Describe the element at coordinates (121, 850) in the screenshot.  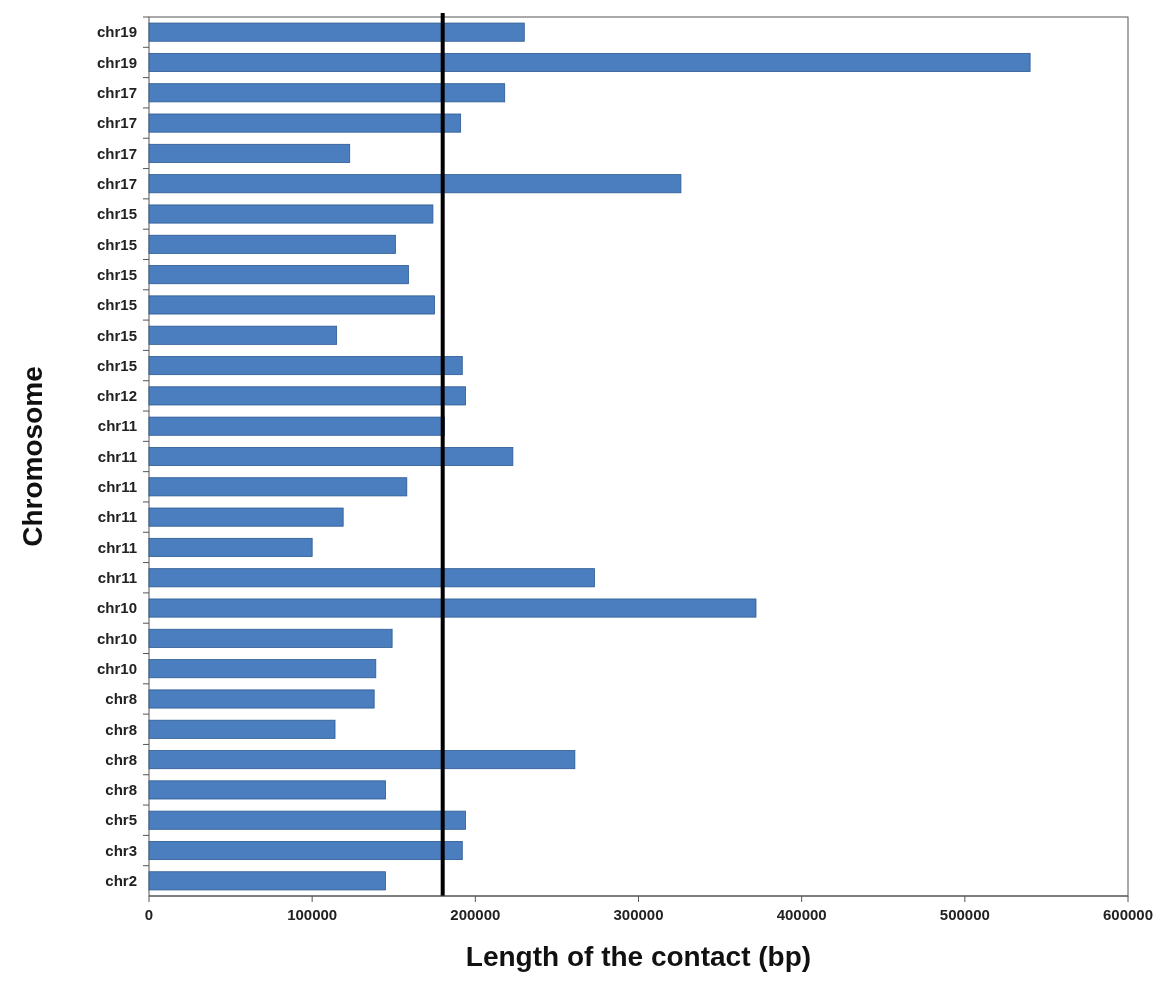
I see `y-tick-label: chr3` at that location.